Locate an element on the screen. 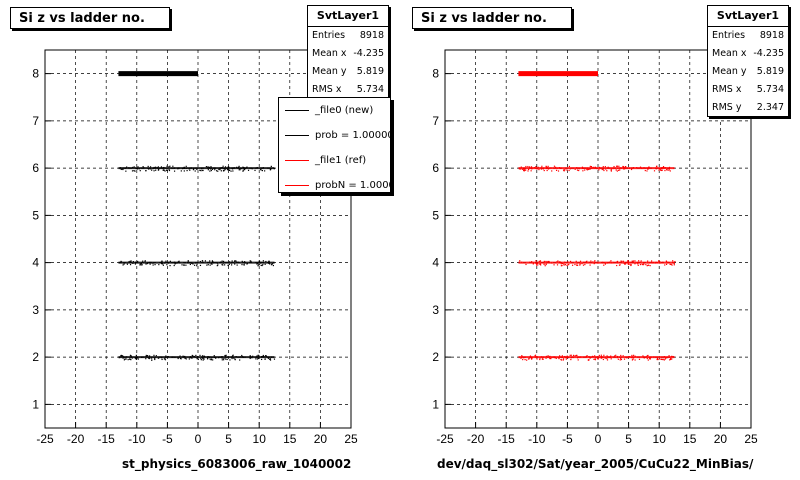 The image size is (800, 480). y-tick-label: 1 is located at coordinates (435, 404).